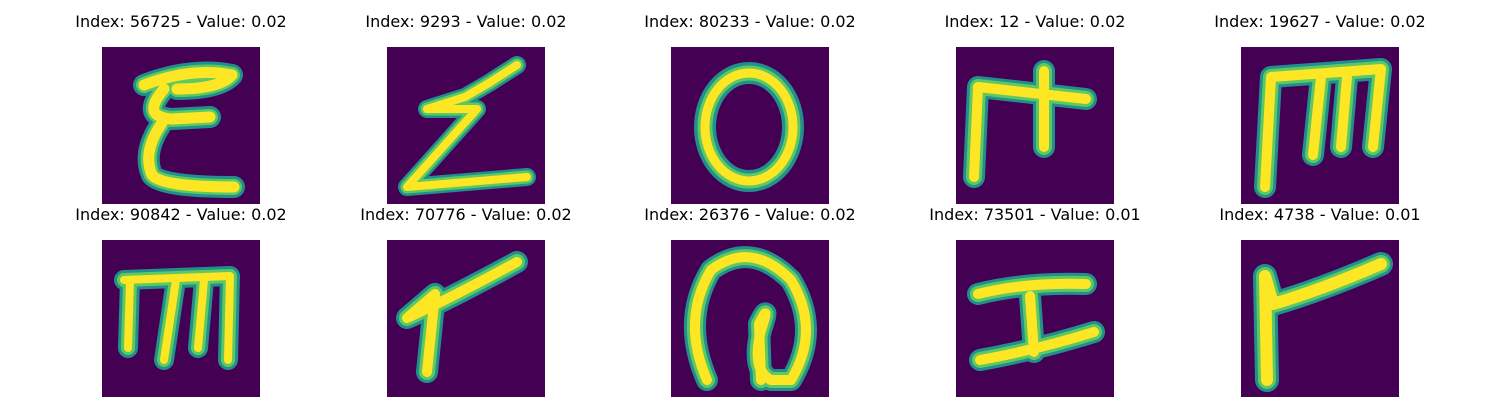 The height and width of the screenshot is (400, 1500). I want to click on glyph-image-letter-e, so click(181, 125).